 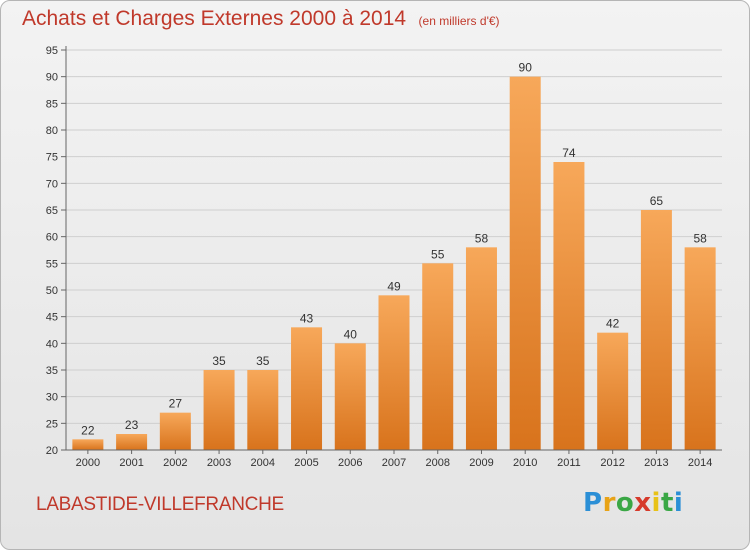 I want to click on bar-2005, so click(x=307, y=388).